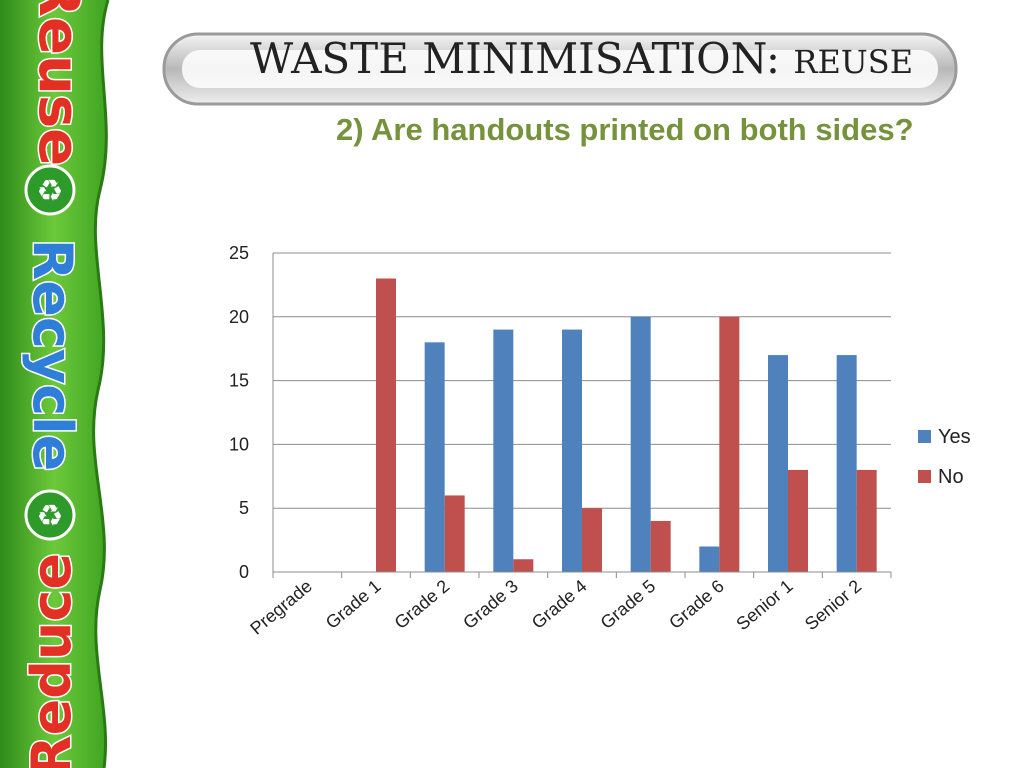  What do you see at coordinates (628, 604) in the screenshot?
I see `x-tick-label: Grade 5` at bounding box center [628, 604].